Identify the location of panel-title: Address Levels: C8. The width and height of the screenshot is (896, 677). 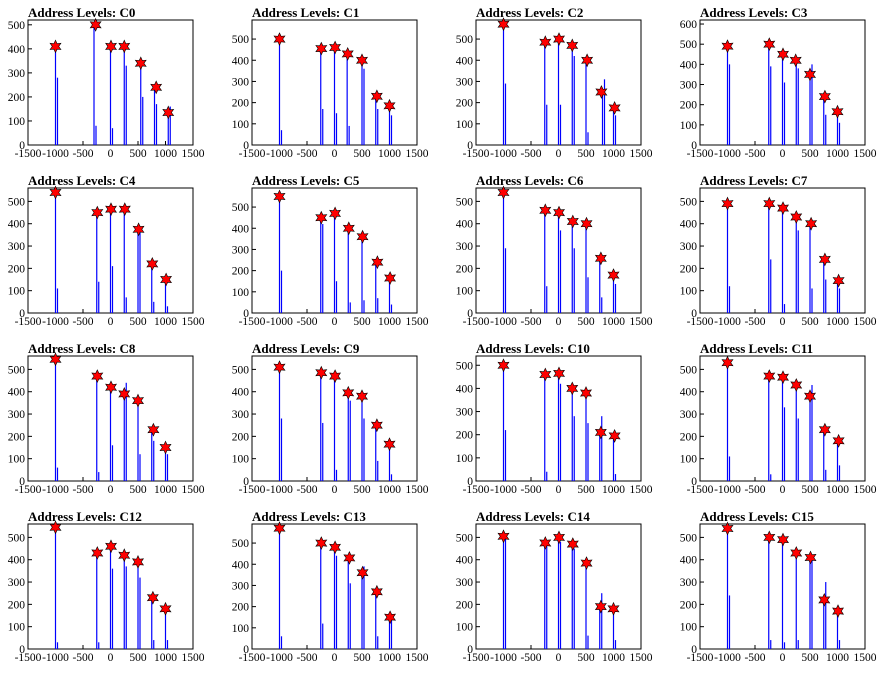
(82, 348).